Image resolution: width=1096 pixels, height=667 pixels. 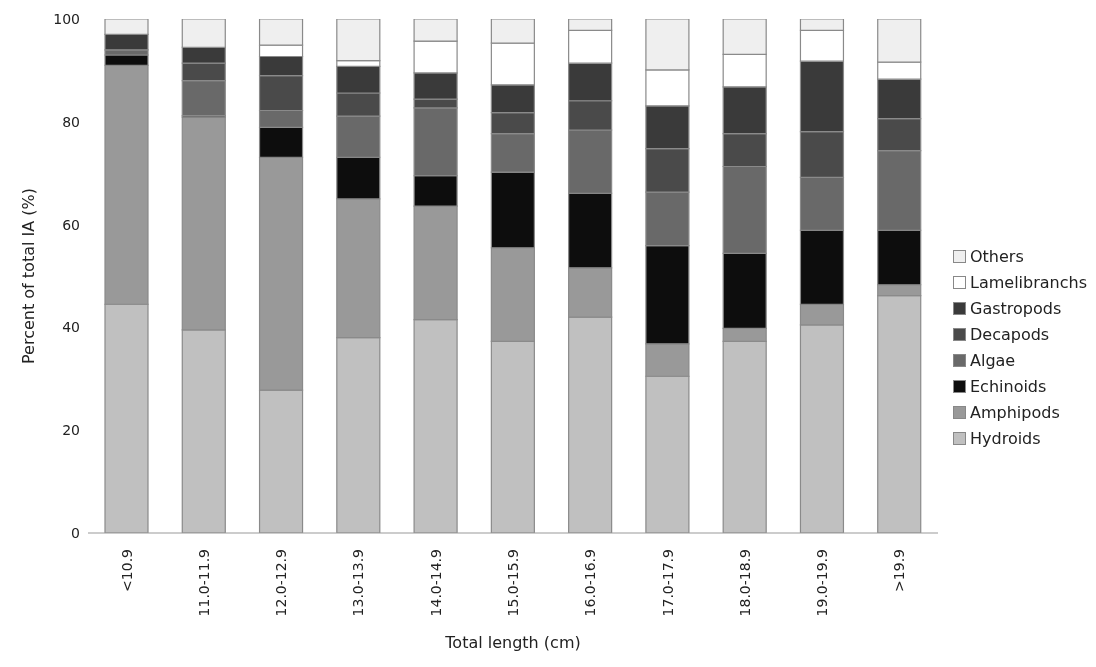 I want to click on legend-label: Hydroids, so click(x=1005, y=438).